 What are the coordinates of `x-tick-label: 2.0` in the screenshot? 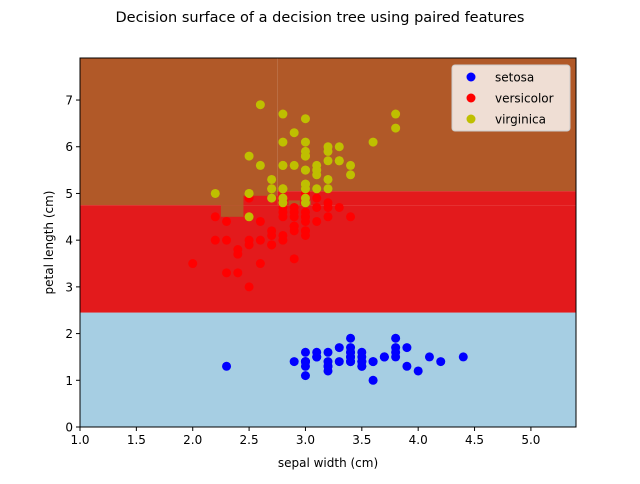 It's located at (192, 440).